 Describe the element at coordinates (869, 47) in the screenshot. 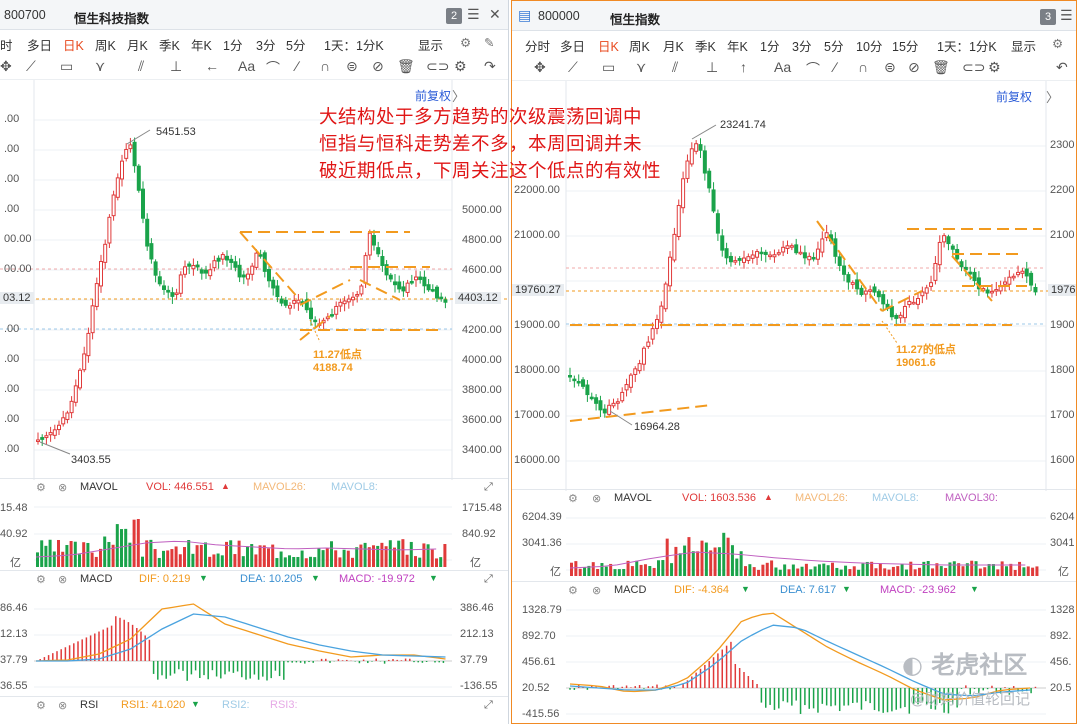

I see `period-item: 10分` at that location.